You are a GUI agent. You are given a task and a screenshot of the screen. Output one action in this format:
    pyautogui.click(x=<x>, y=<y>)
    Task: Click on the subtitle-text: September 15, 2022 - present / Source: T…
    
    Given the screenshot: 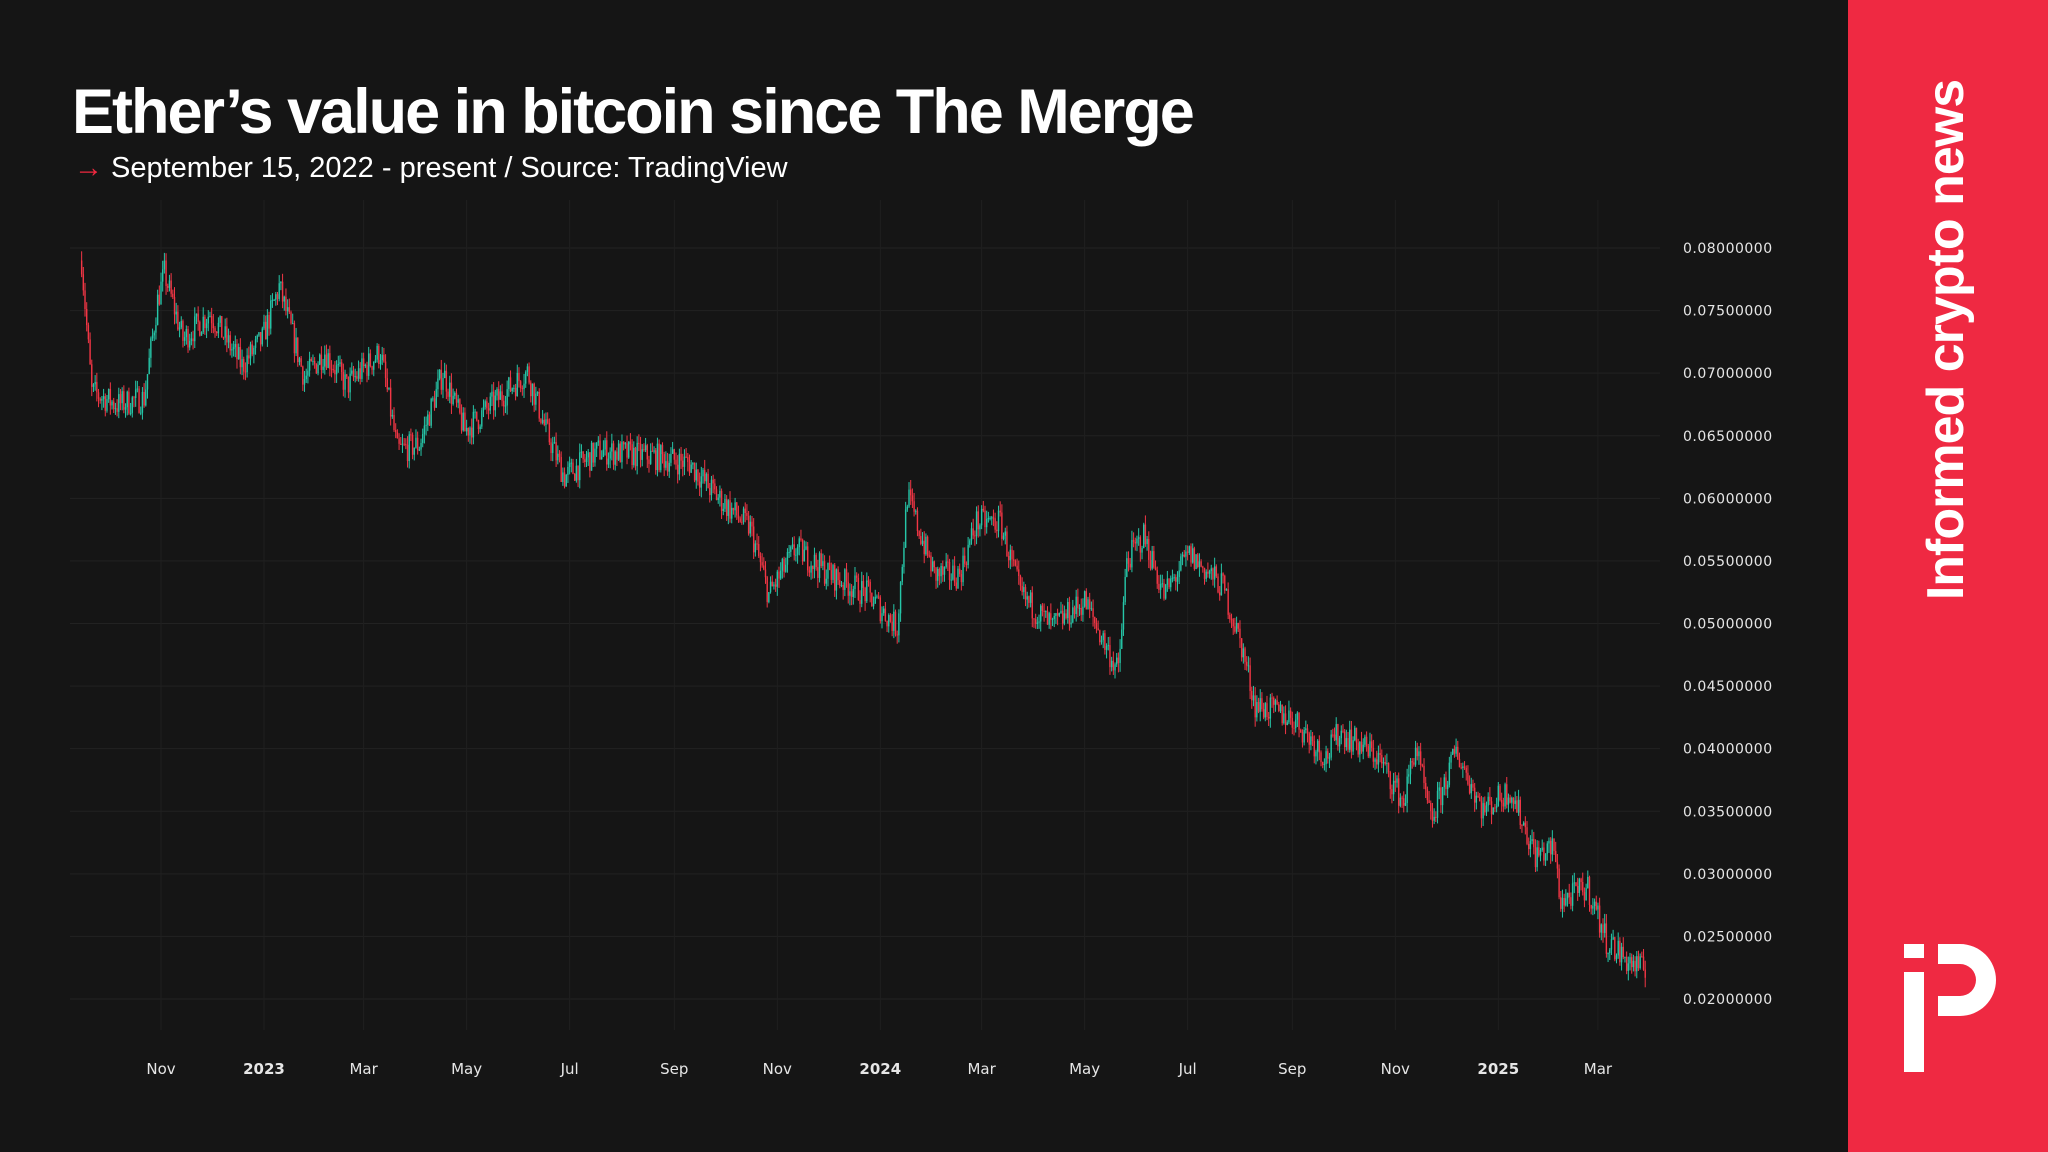 What is the action you would take?
    pyautogui.click(x=449, y=168)
    